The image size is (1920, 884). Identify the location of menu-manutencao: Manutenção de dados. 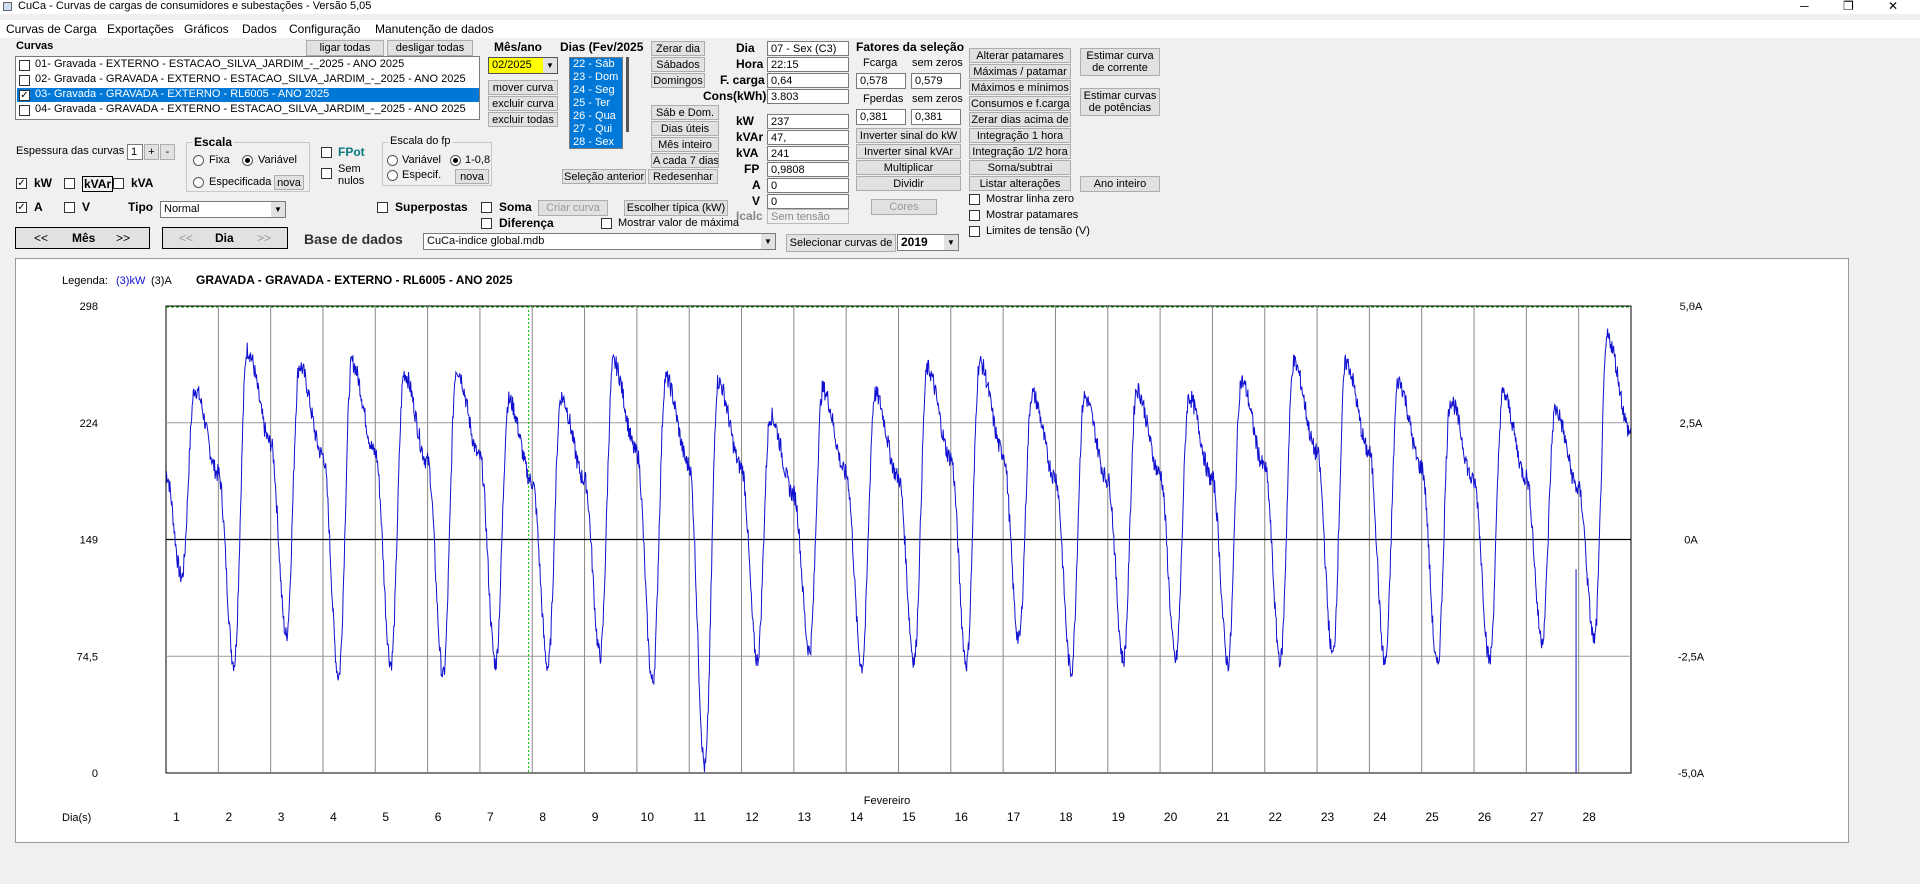
(434, 29).